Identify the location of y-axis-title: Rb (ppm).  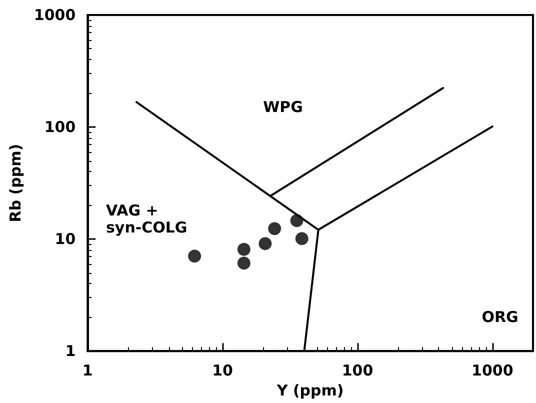
(15, 183).